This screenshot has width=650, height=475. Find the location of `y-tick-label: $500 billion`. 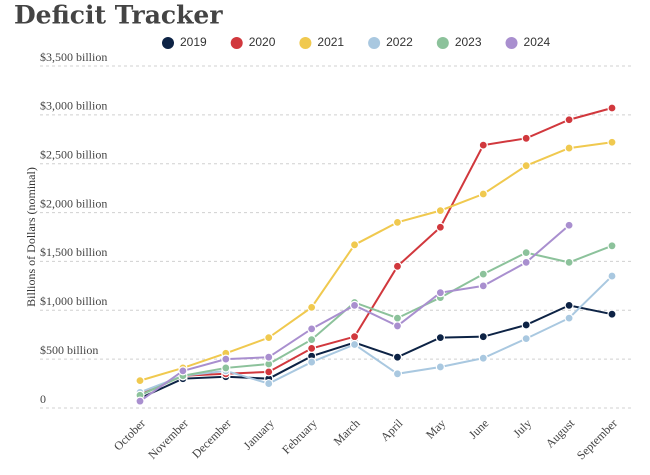

y-tick-label: $500 billion is located at coordinates (69, 350).